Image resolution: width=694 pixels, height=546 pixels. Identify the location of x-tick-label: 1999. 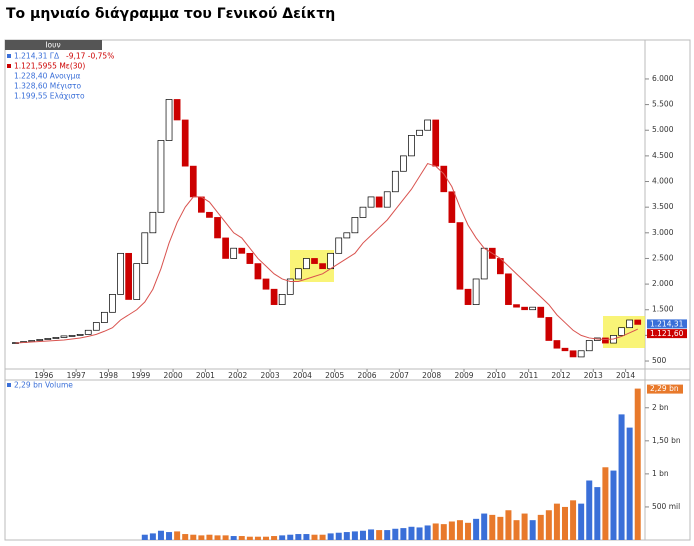
(140, 375).